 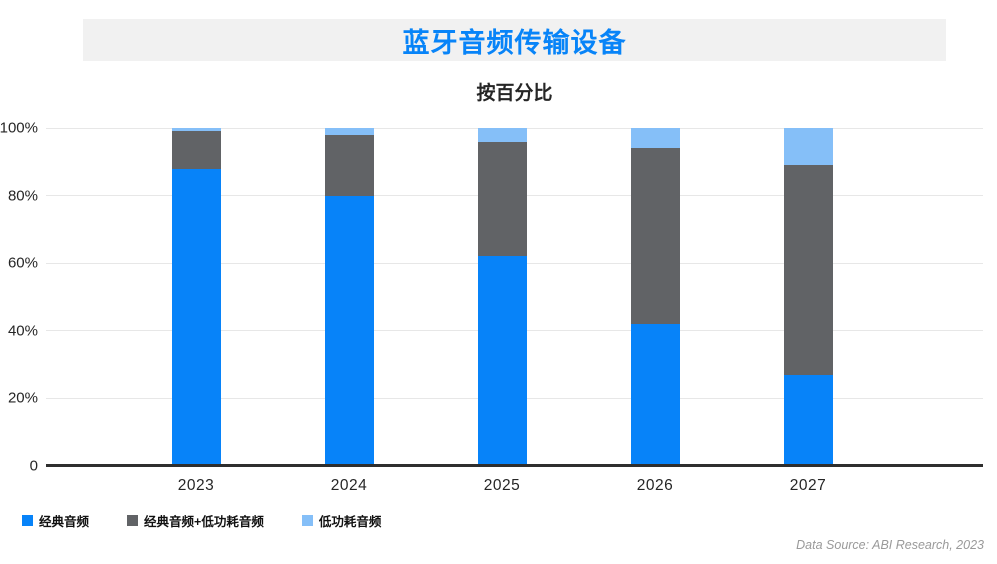 I want to click on y-tick-label-80: 80%, so click(x=22, y=196).